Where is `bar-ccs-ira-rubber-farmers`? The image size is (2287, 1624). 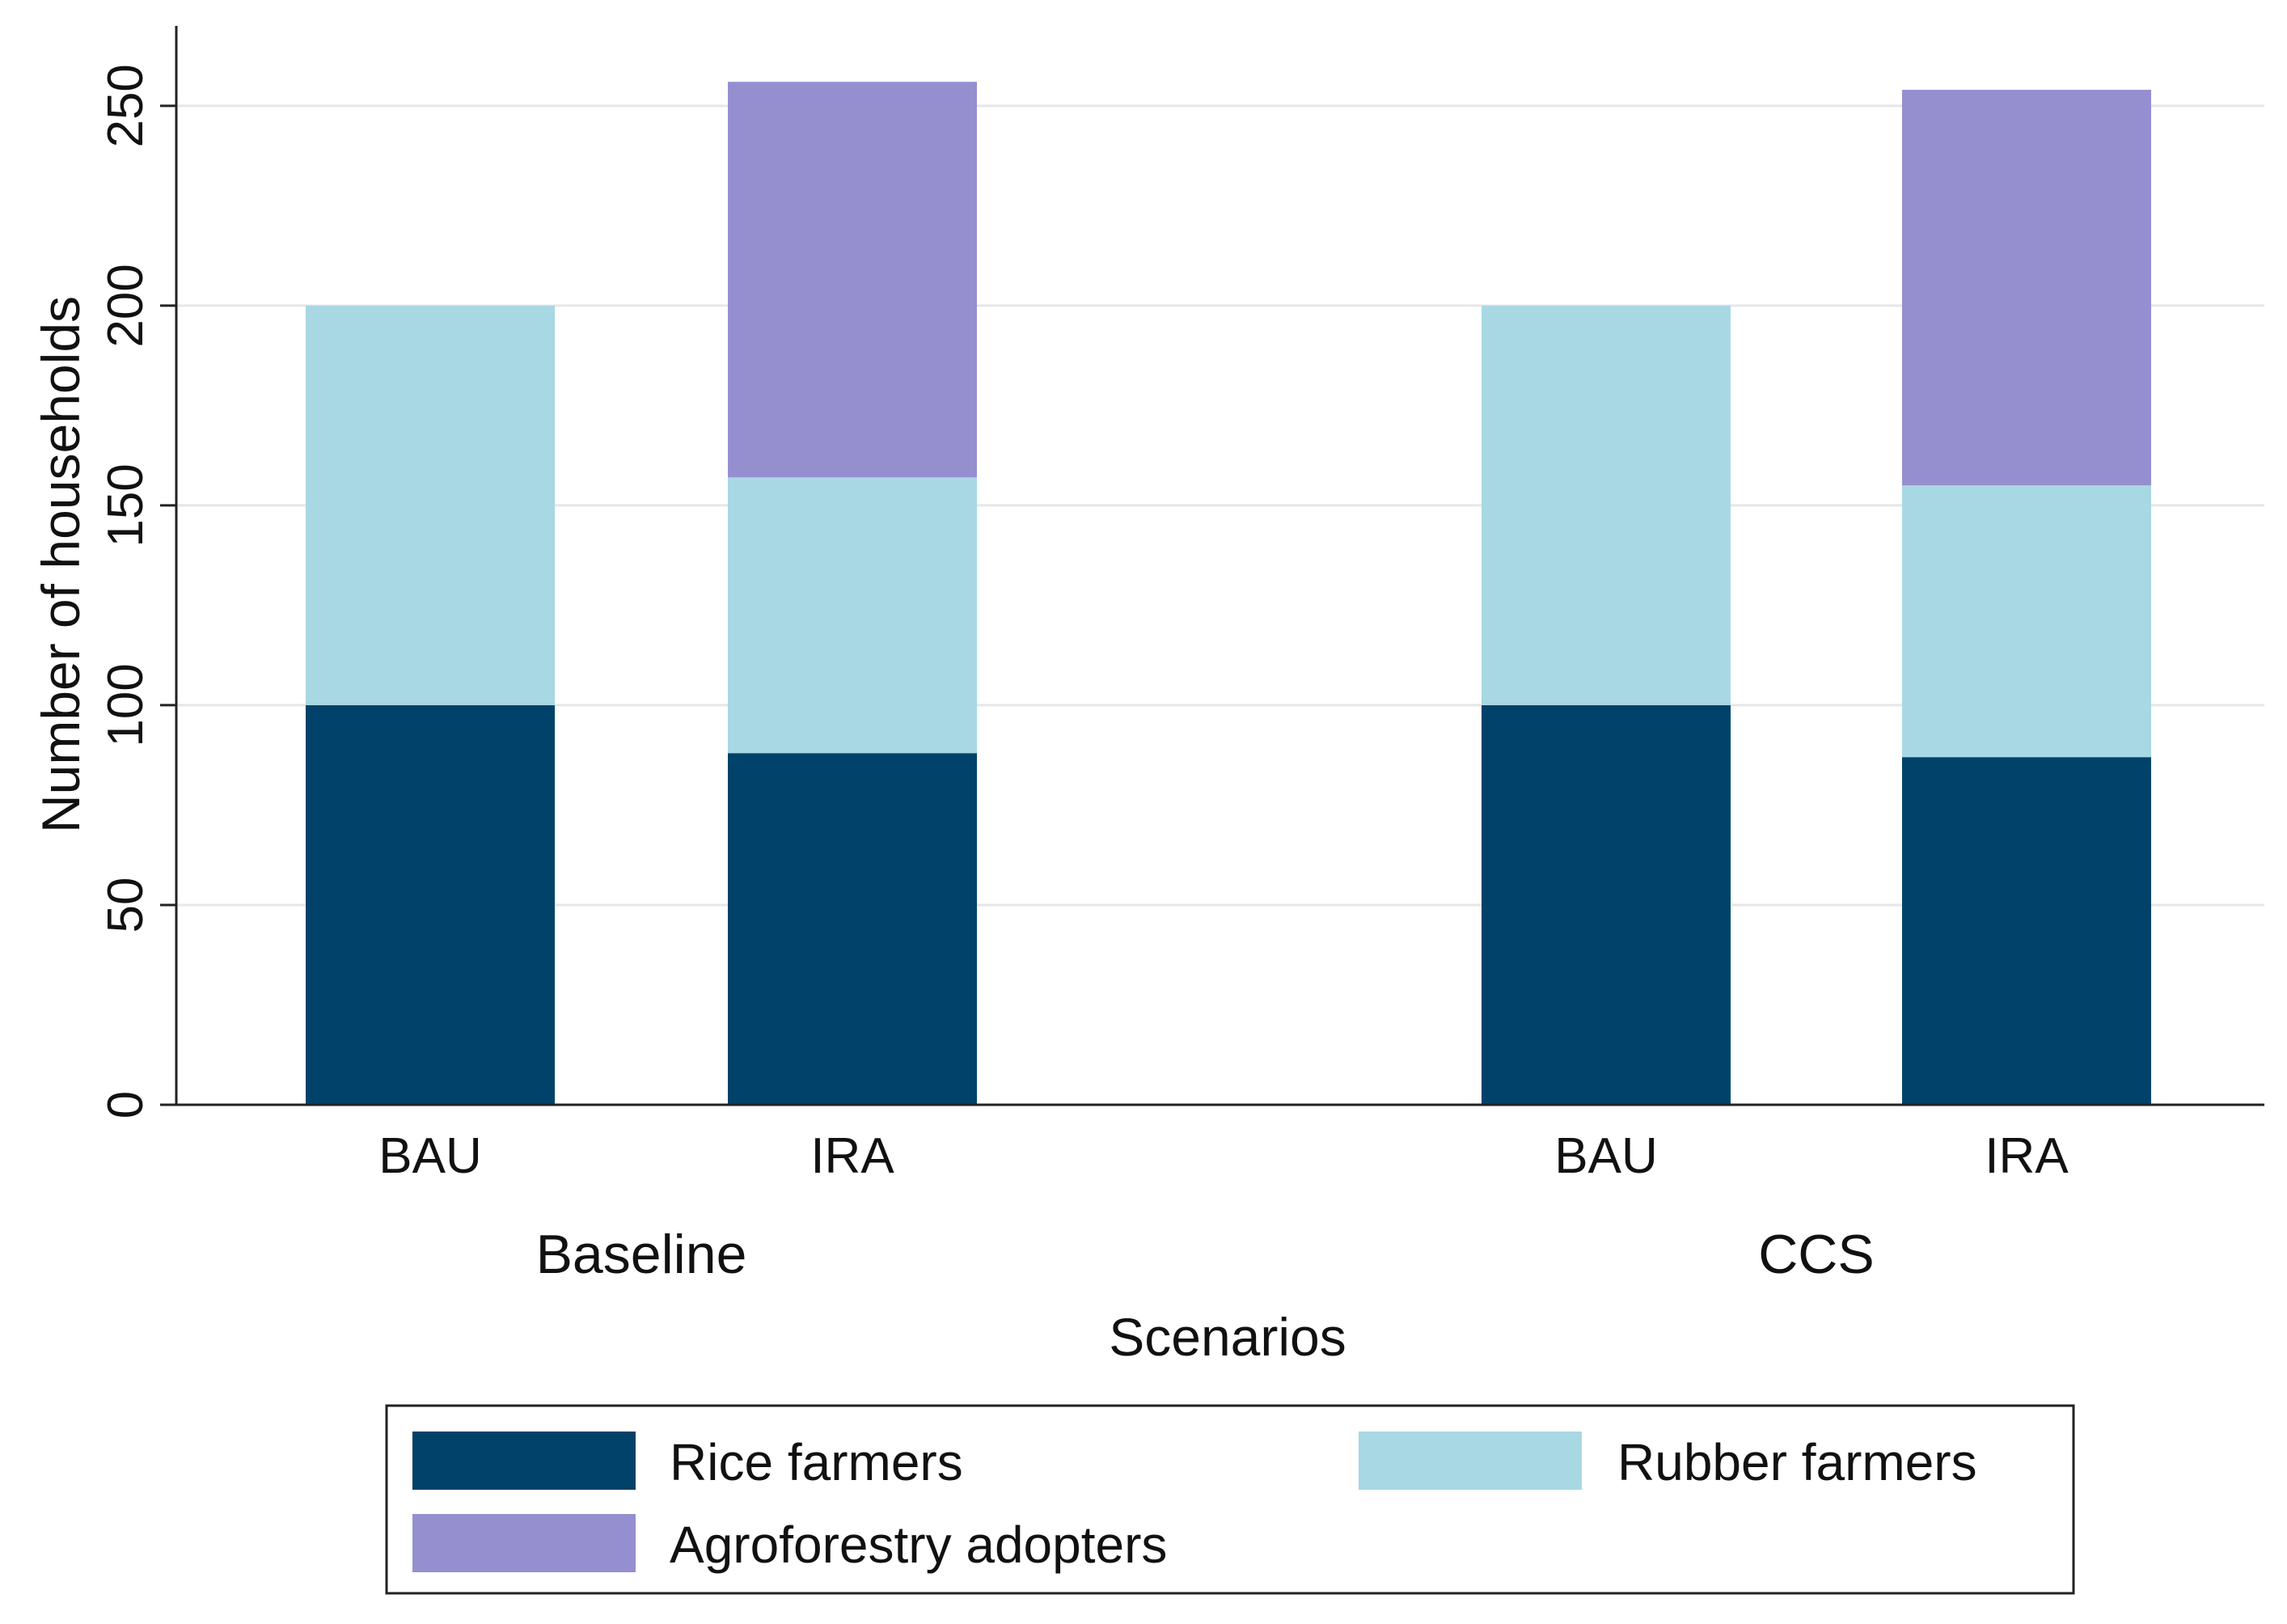
bar-ccs-ira-rubber-farmers is located at coordinates (2026, 621).